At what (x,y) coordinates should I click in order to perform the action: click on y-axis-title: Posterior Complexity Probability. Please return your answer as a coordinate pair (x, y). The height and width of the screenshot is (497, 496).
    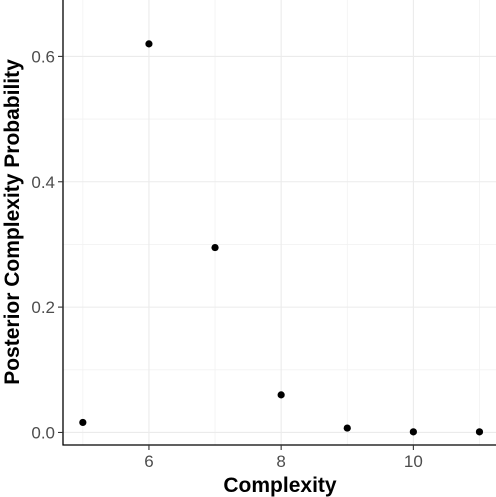
    Looking at the image, I should click on (12, 222).